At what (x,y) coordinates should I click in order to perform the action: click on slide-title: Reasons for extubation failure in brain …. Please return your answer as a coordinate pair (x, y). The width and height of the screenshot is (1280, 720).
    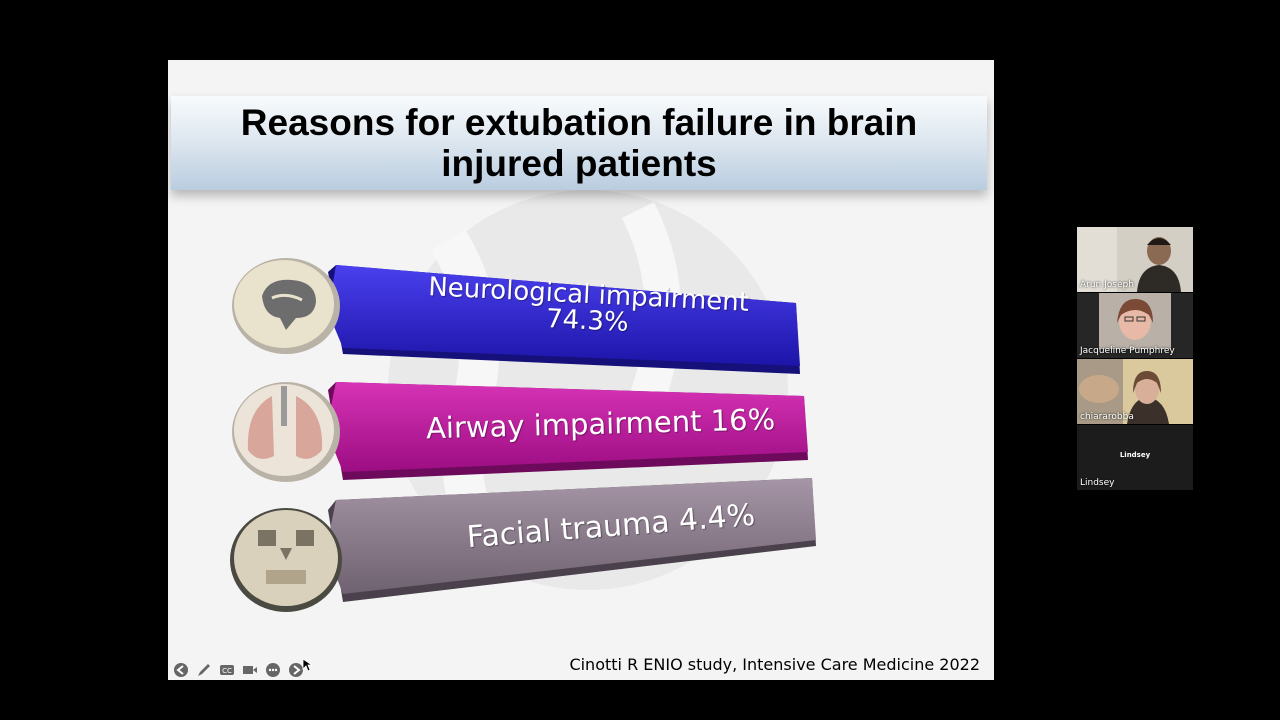
    Looking at the image, I should click on (579, 143).